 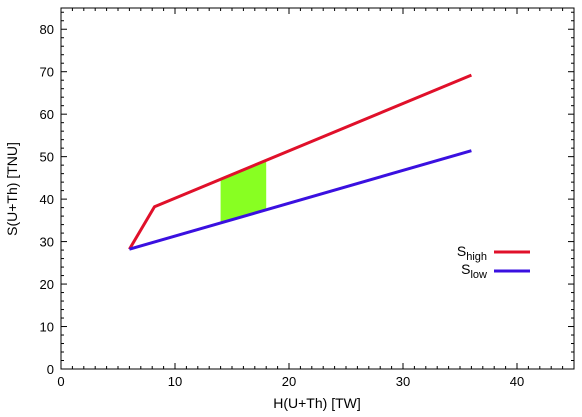 What do you see at coordinates (517, 381) in the screenshot?
I see `x-tick-label: 40` at bounding box center [517, 381].